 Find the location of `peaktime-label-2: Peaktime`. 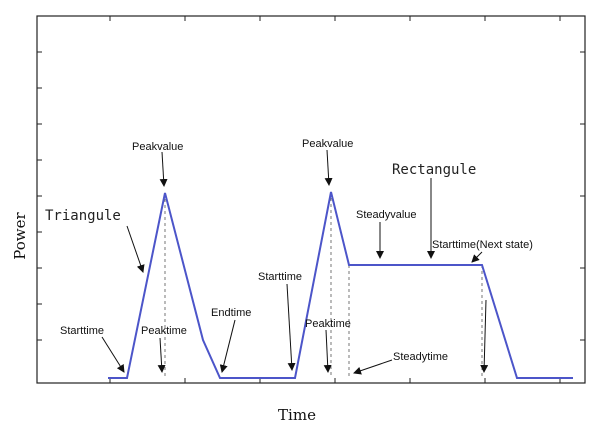

peaktime-label-2: Peaktime is located at coordinates (328, 324).